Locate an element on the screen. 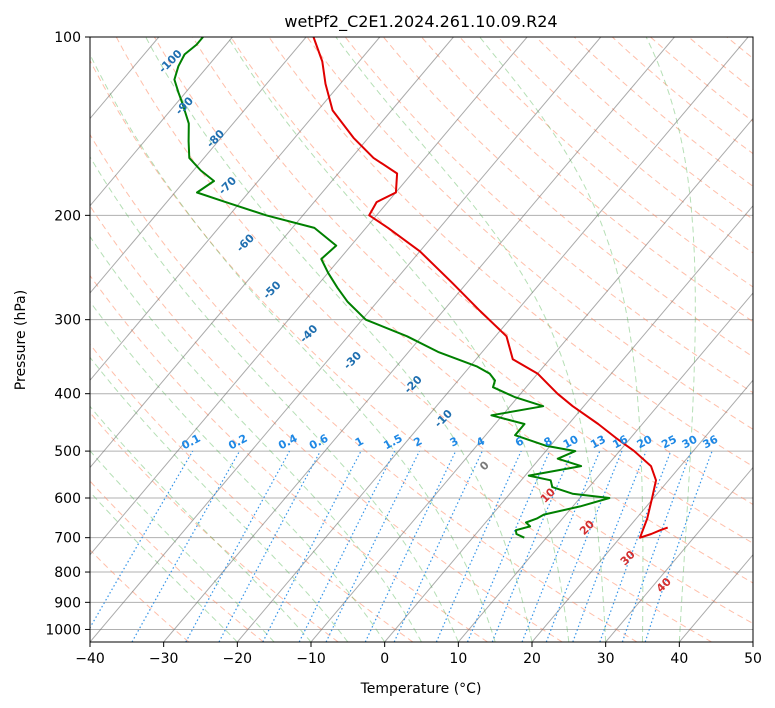 Image resolution: width=775 pixels, height=708 pixels. x-tick-label: 50 is located at coordinates (753, 659).